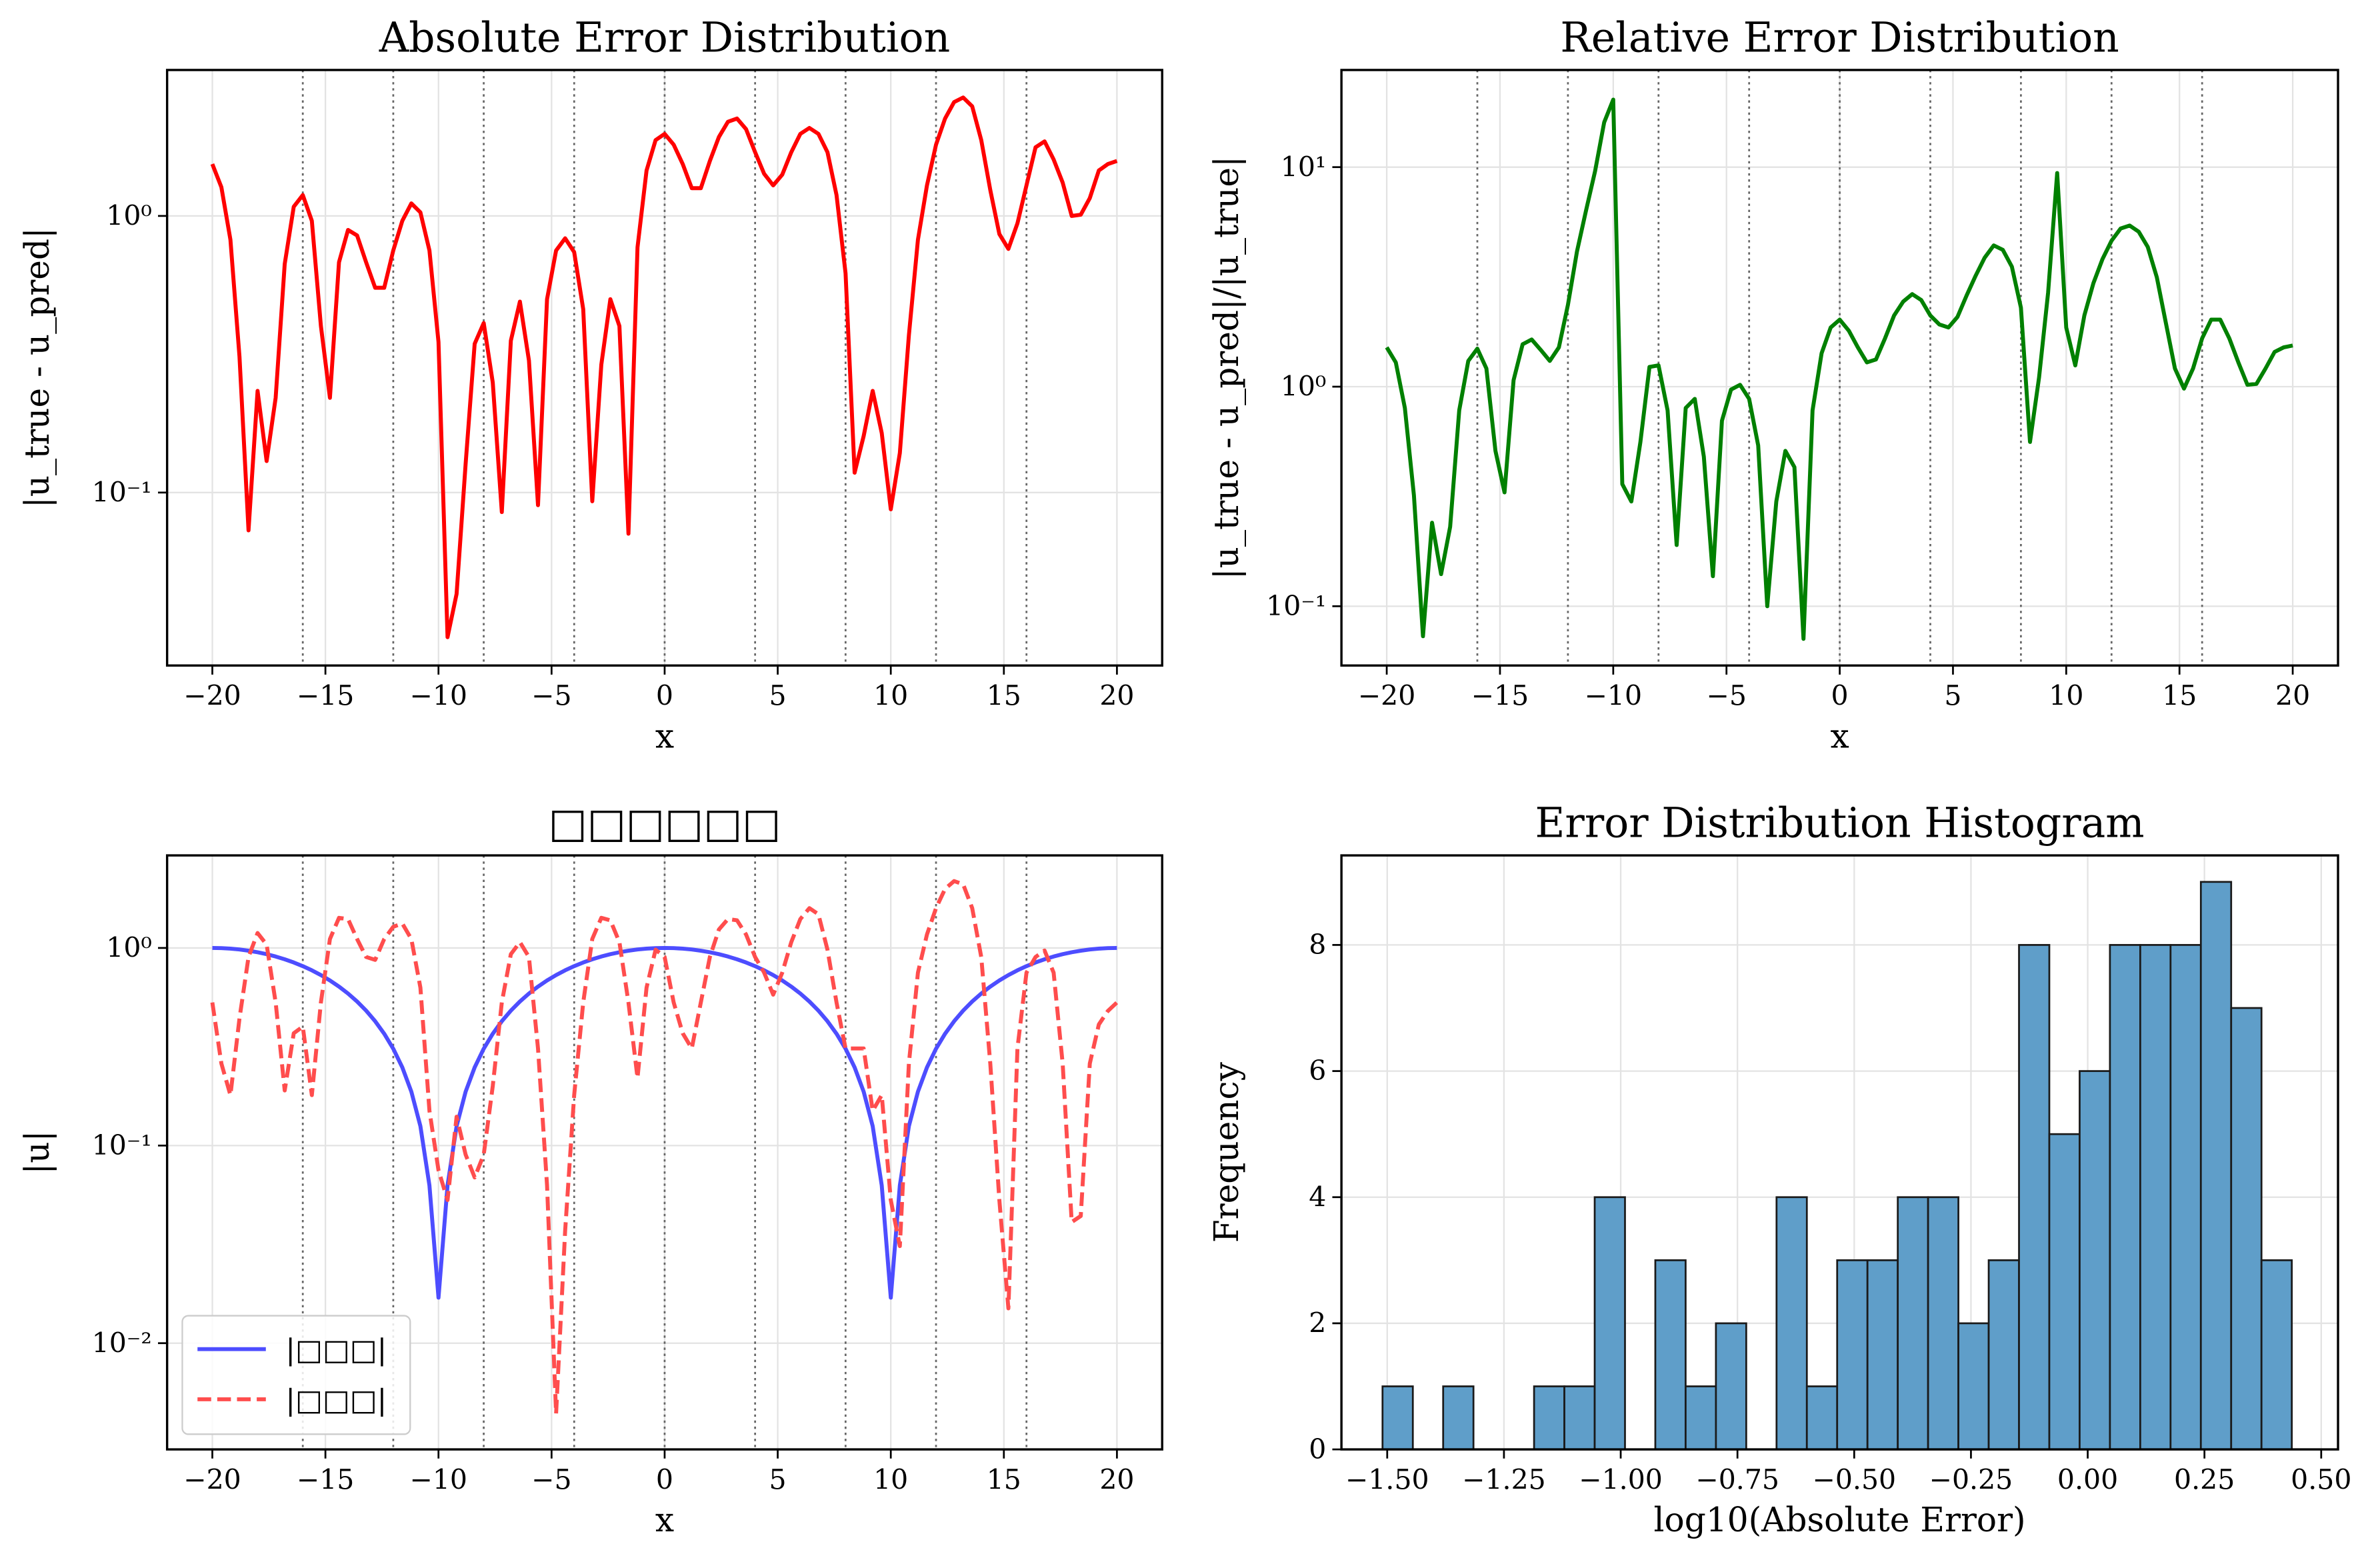 The height and width of the screenshot is (1568, 2376). I want to click on x-tick-label: −0.50, so click(1854, 1479).